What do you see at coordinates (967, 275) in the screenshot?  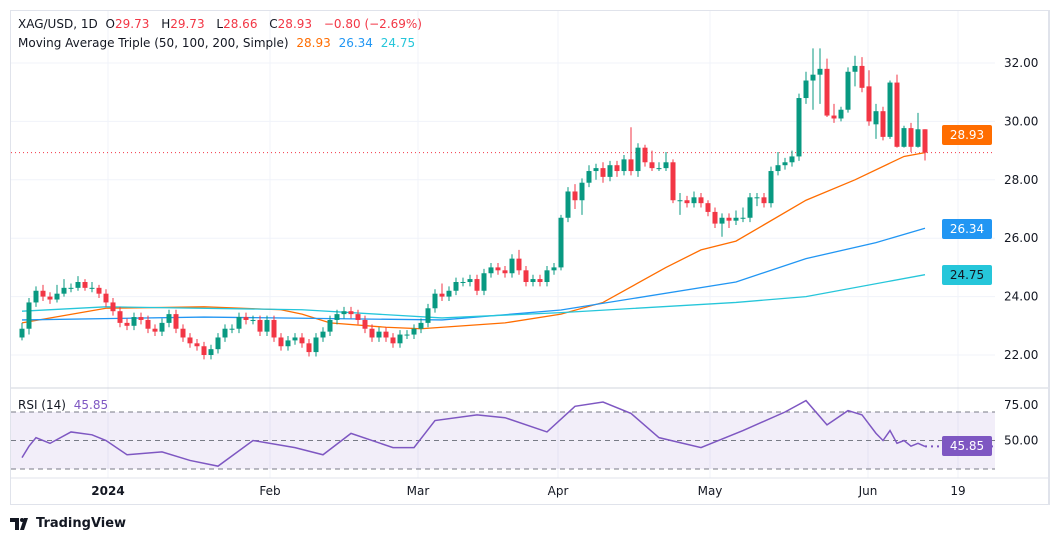 I see `ma200-badge: 24.75` at bounding box center [967, 275].